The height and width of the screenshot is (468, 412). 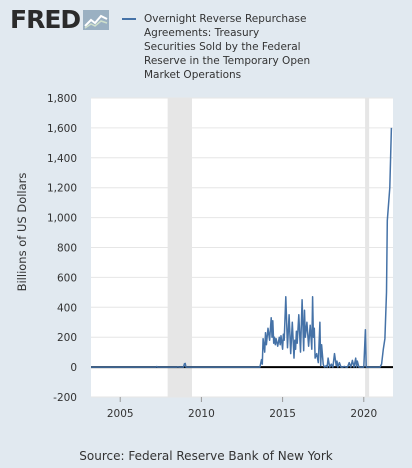 I want to click on x-tick-label: 2015, so click(x=282, y=414).